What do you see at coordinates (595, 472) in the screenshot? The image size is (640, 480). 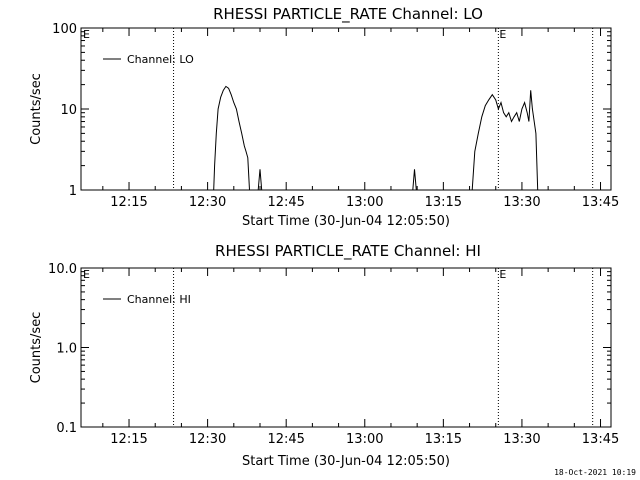 I see `footer-timestamp: 18-Oct-2021 10:19` at bounding box center [595, 472].